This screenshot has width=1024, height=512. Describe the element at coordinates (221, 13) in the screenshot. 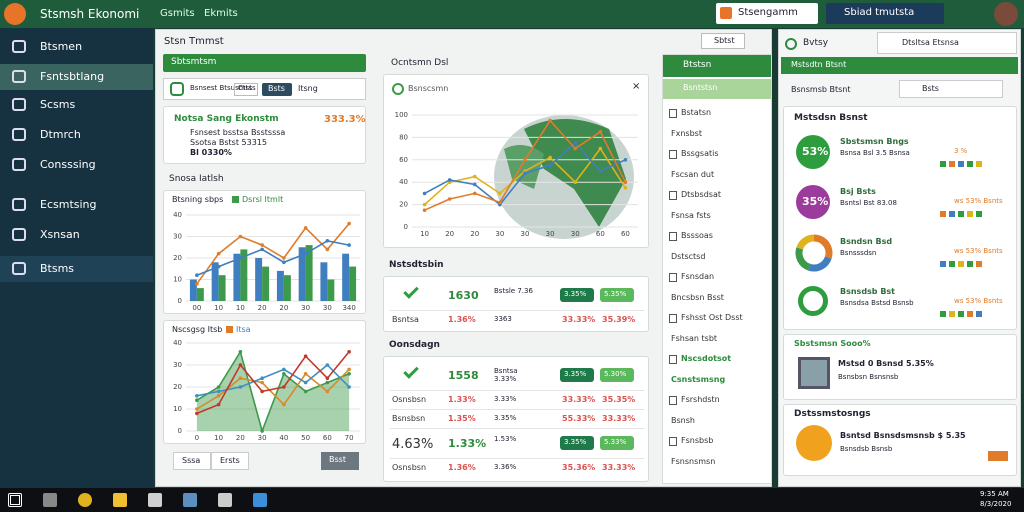

I see `menu-item: Ekmits` at that location.